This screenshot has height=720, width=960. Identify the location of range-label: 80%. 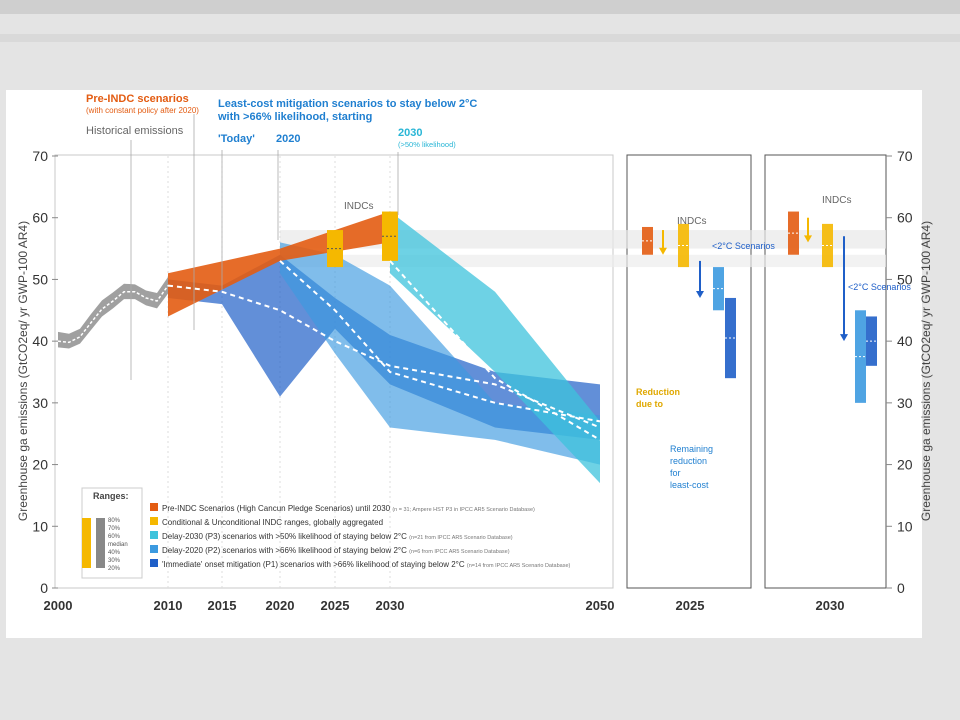
(114, 521).